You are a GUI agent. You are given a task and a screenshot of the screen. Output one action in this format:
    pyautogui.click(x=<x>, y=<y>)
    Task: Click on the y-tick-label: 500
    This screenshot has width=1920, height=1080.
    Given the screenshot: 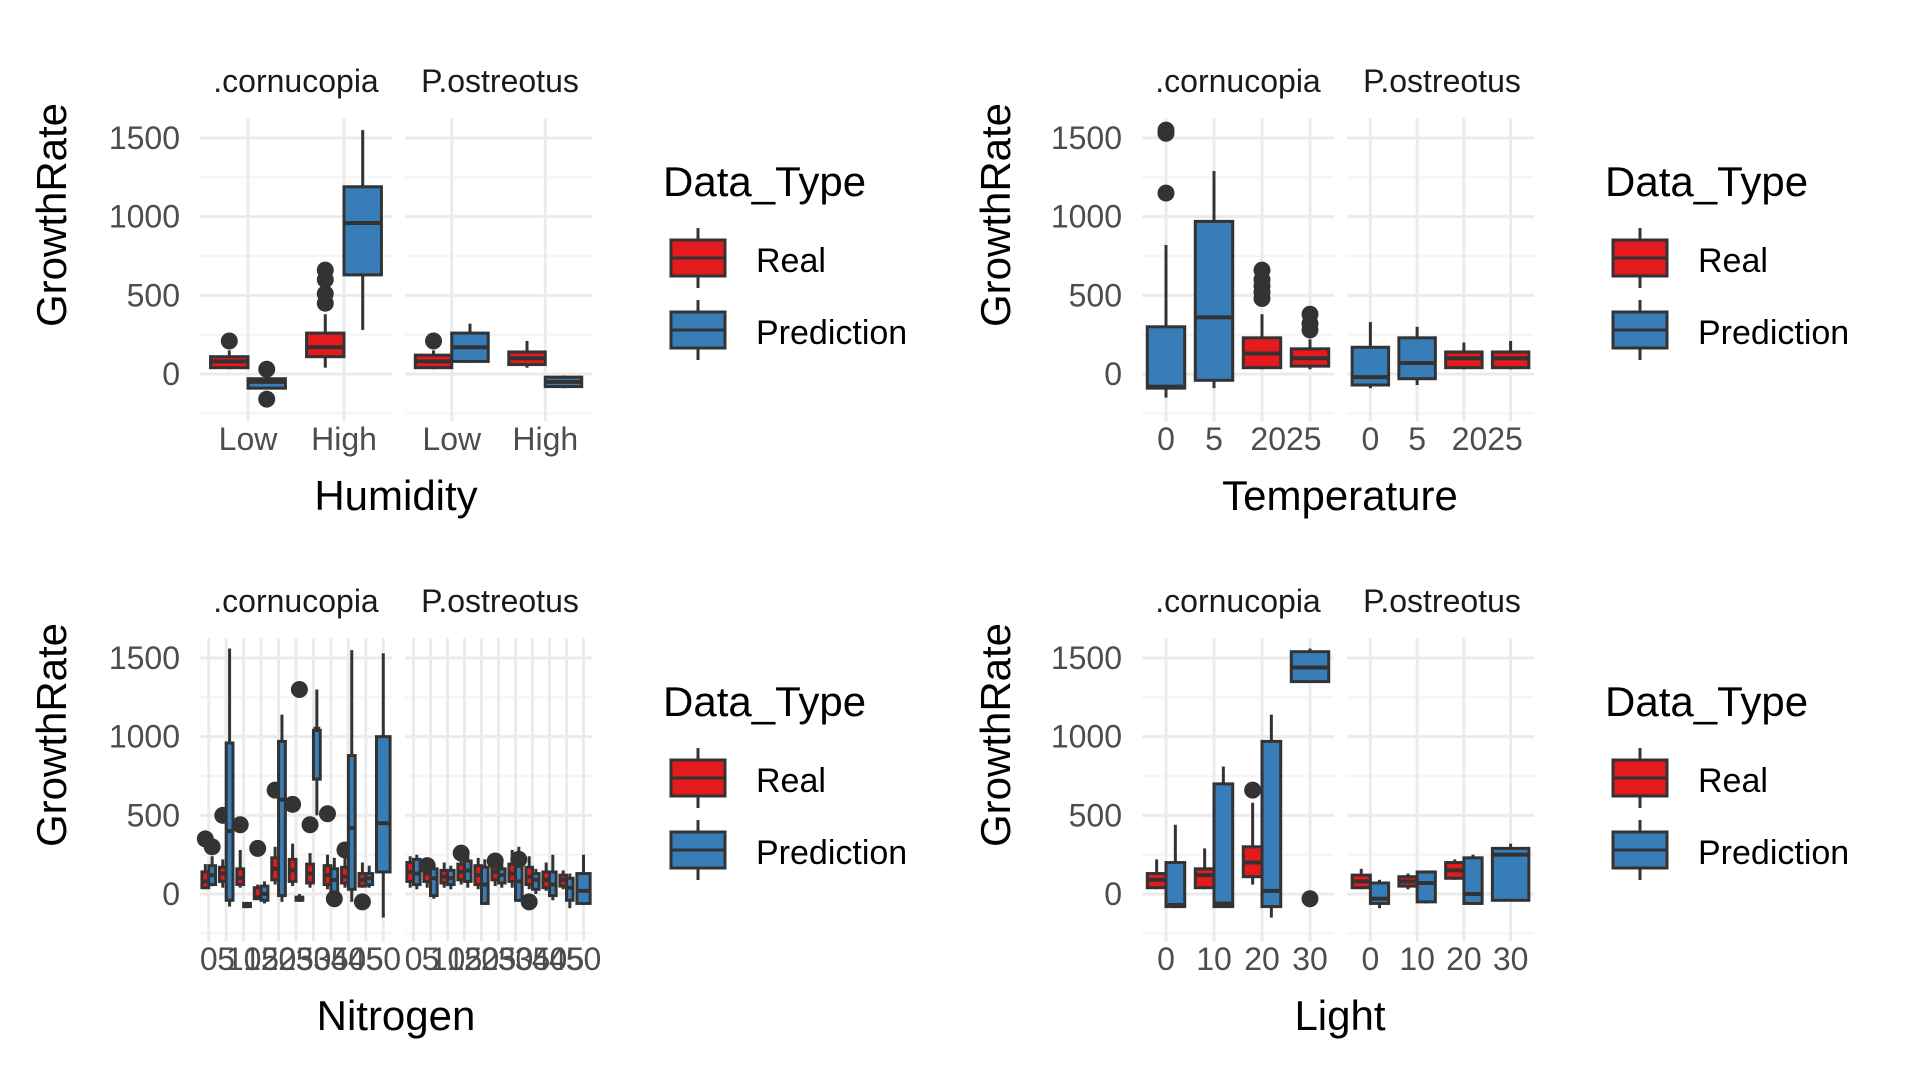 What is the action you would take?
    pyautogui.click(x=153, y=295)
    